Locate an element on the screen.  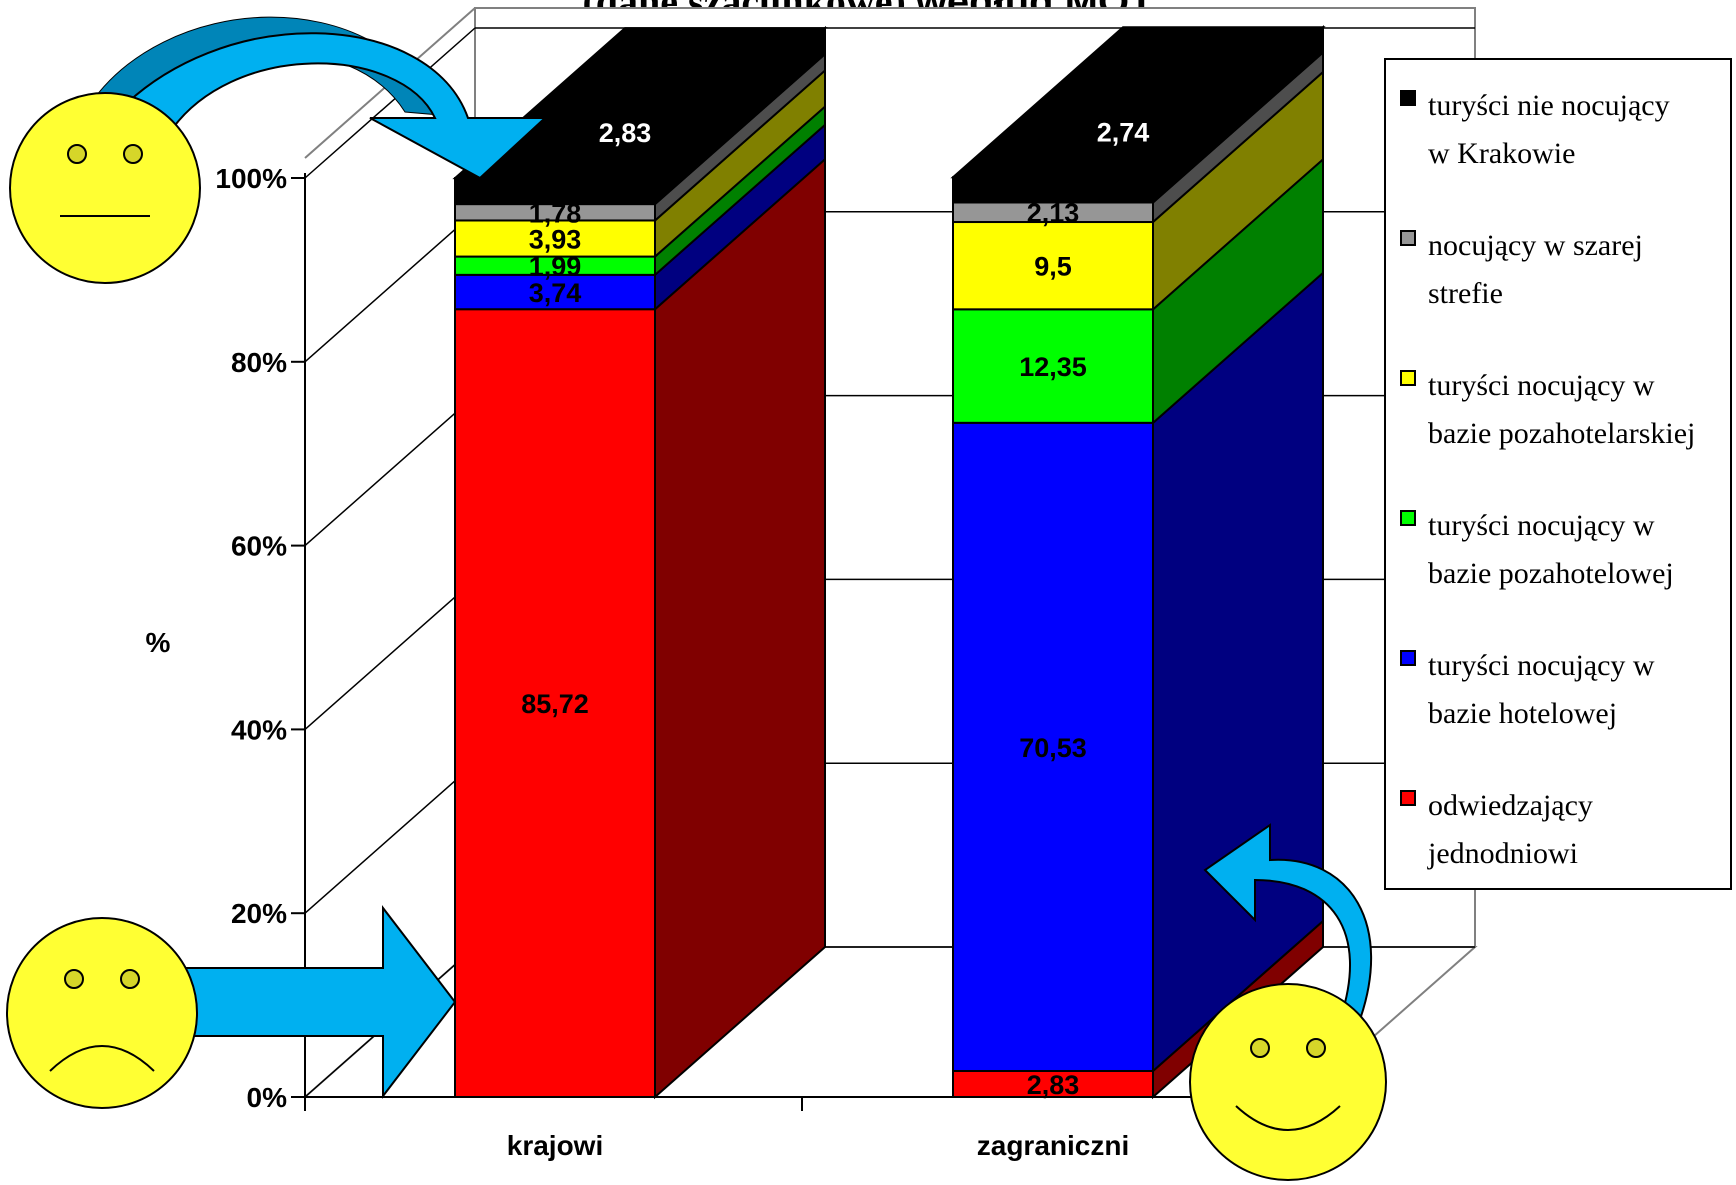
legend-label: nocujący w szarej strefie is located at coordinates (1582, 270).